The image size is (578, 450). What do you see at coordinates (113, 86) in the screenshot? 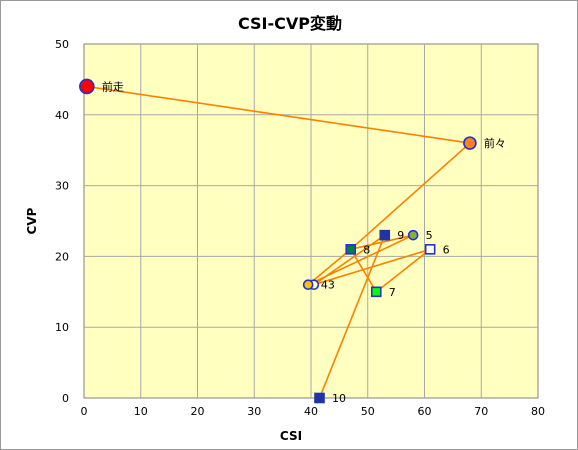
I see `point-label-前走: 前走` at bounding box center [113, 86].